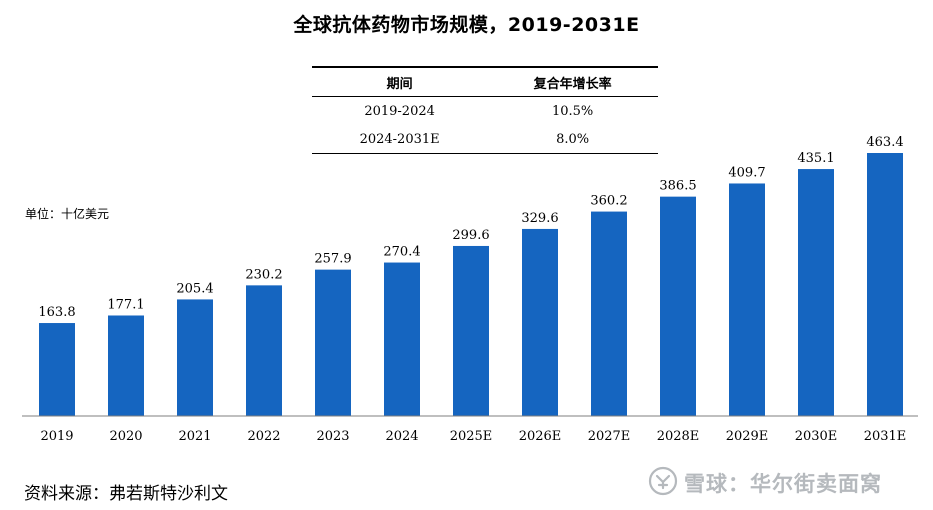  I want to click on bar-2024, so click(402, 339).